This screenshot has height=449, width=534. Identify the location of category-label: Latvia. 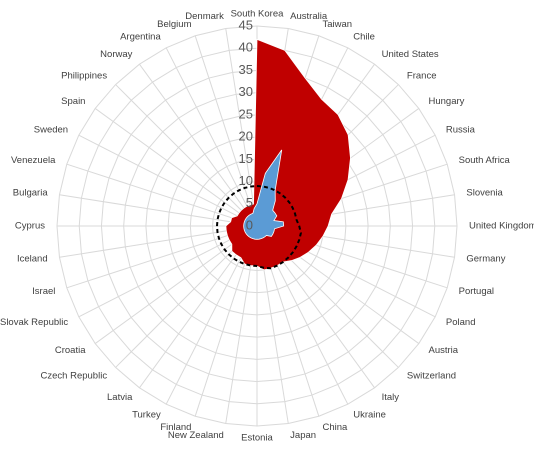
(120, 397).